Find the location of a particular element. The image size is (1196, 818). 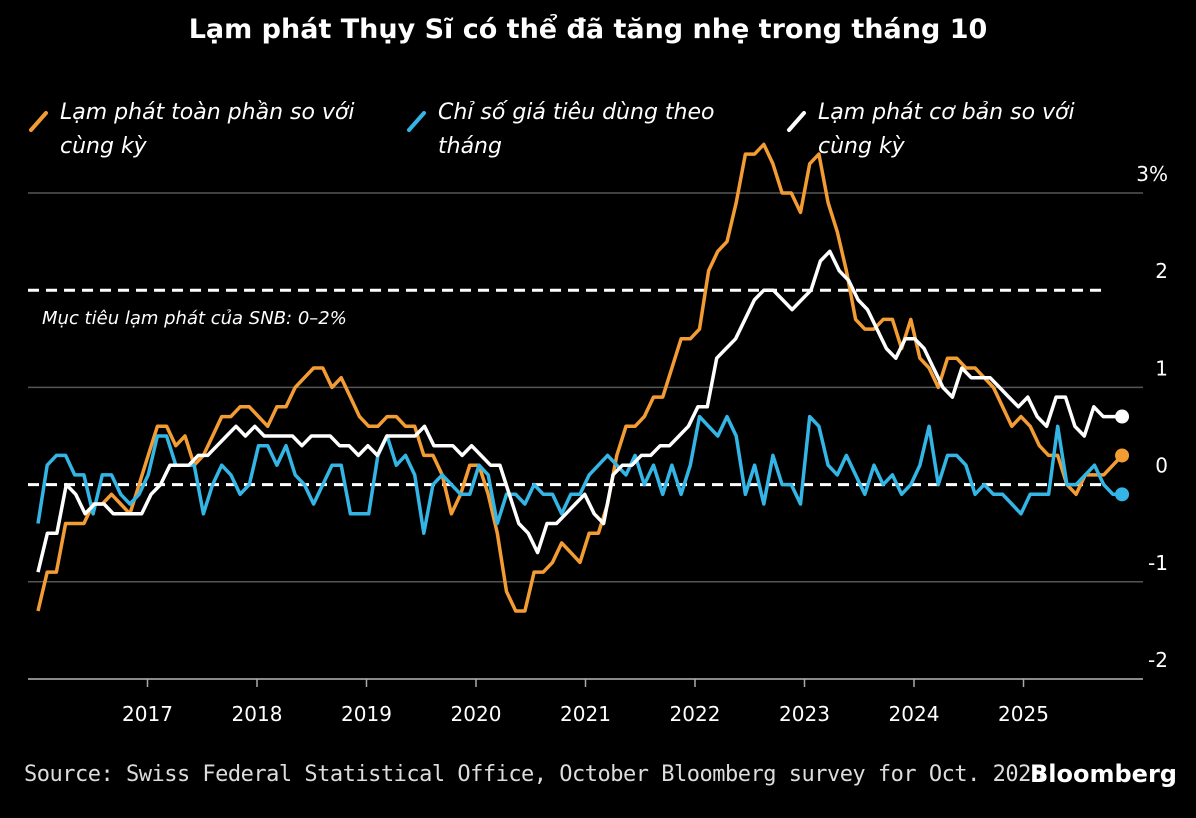

y-tick-label: 3% is located at coordinates (1152, 174).